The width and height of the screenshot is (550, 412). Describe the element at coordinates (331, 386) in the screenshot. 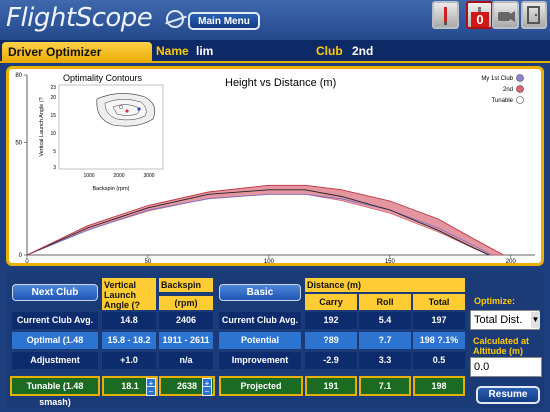

I see `projected-carry: 191` at that location.